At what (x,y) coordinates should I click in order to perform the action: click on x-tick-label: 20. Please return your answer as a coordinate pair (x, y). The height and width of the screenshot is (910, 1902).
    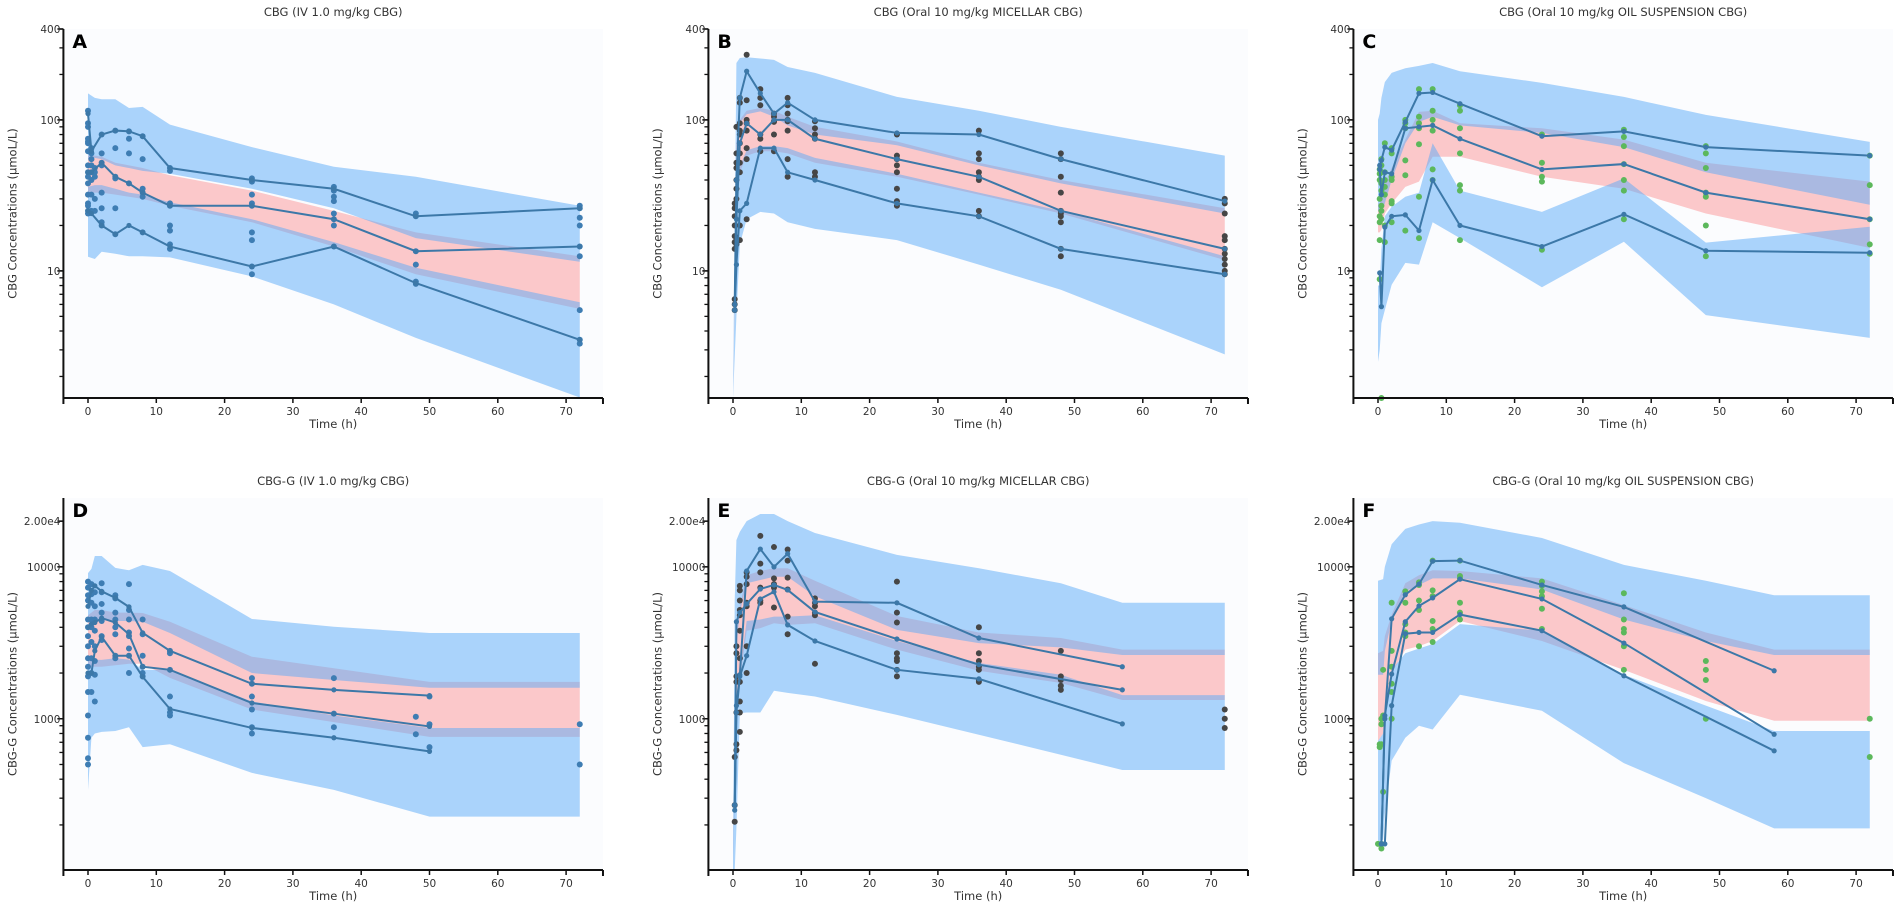
    Looking at the image, I should click on (1514, 884).